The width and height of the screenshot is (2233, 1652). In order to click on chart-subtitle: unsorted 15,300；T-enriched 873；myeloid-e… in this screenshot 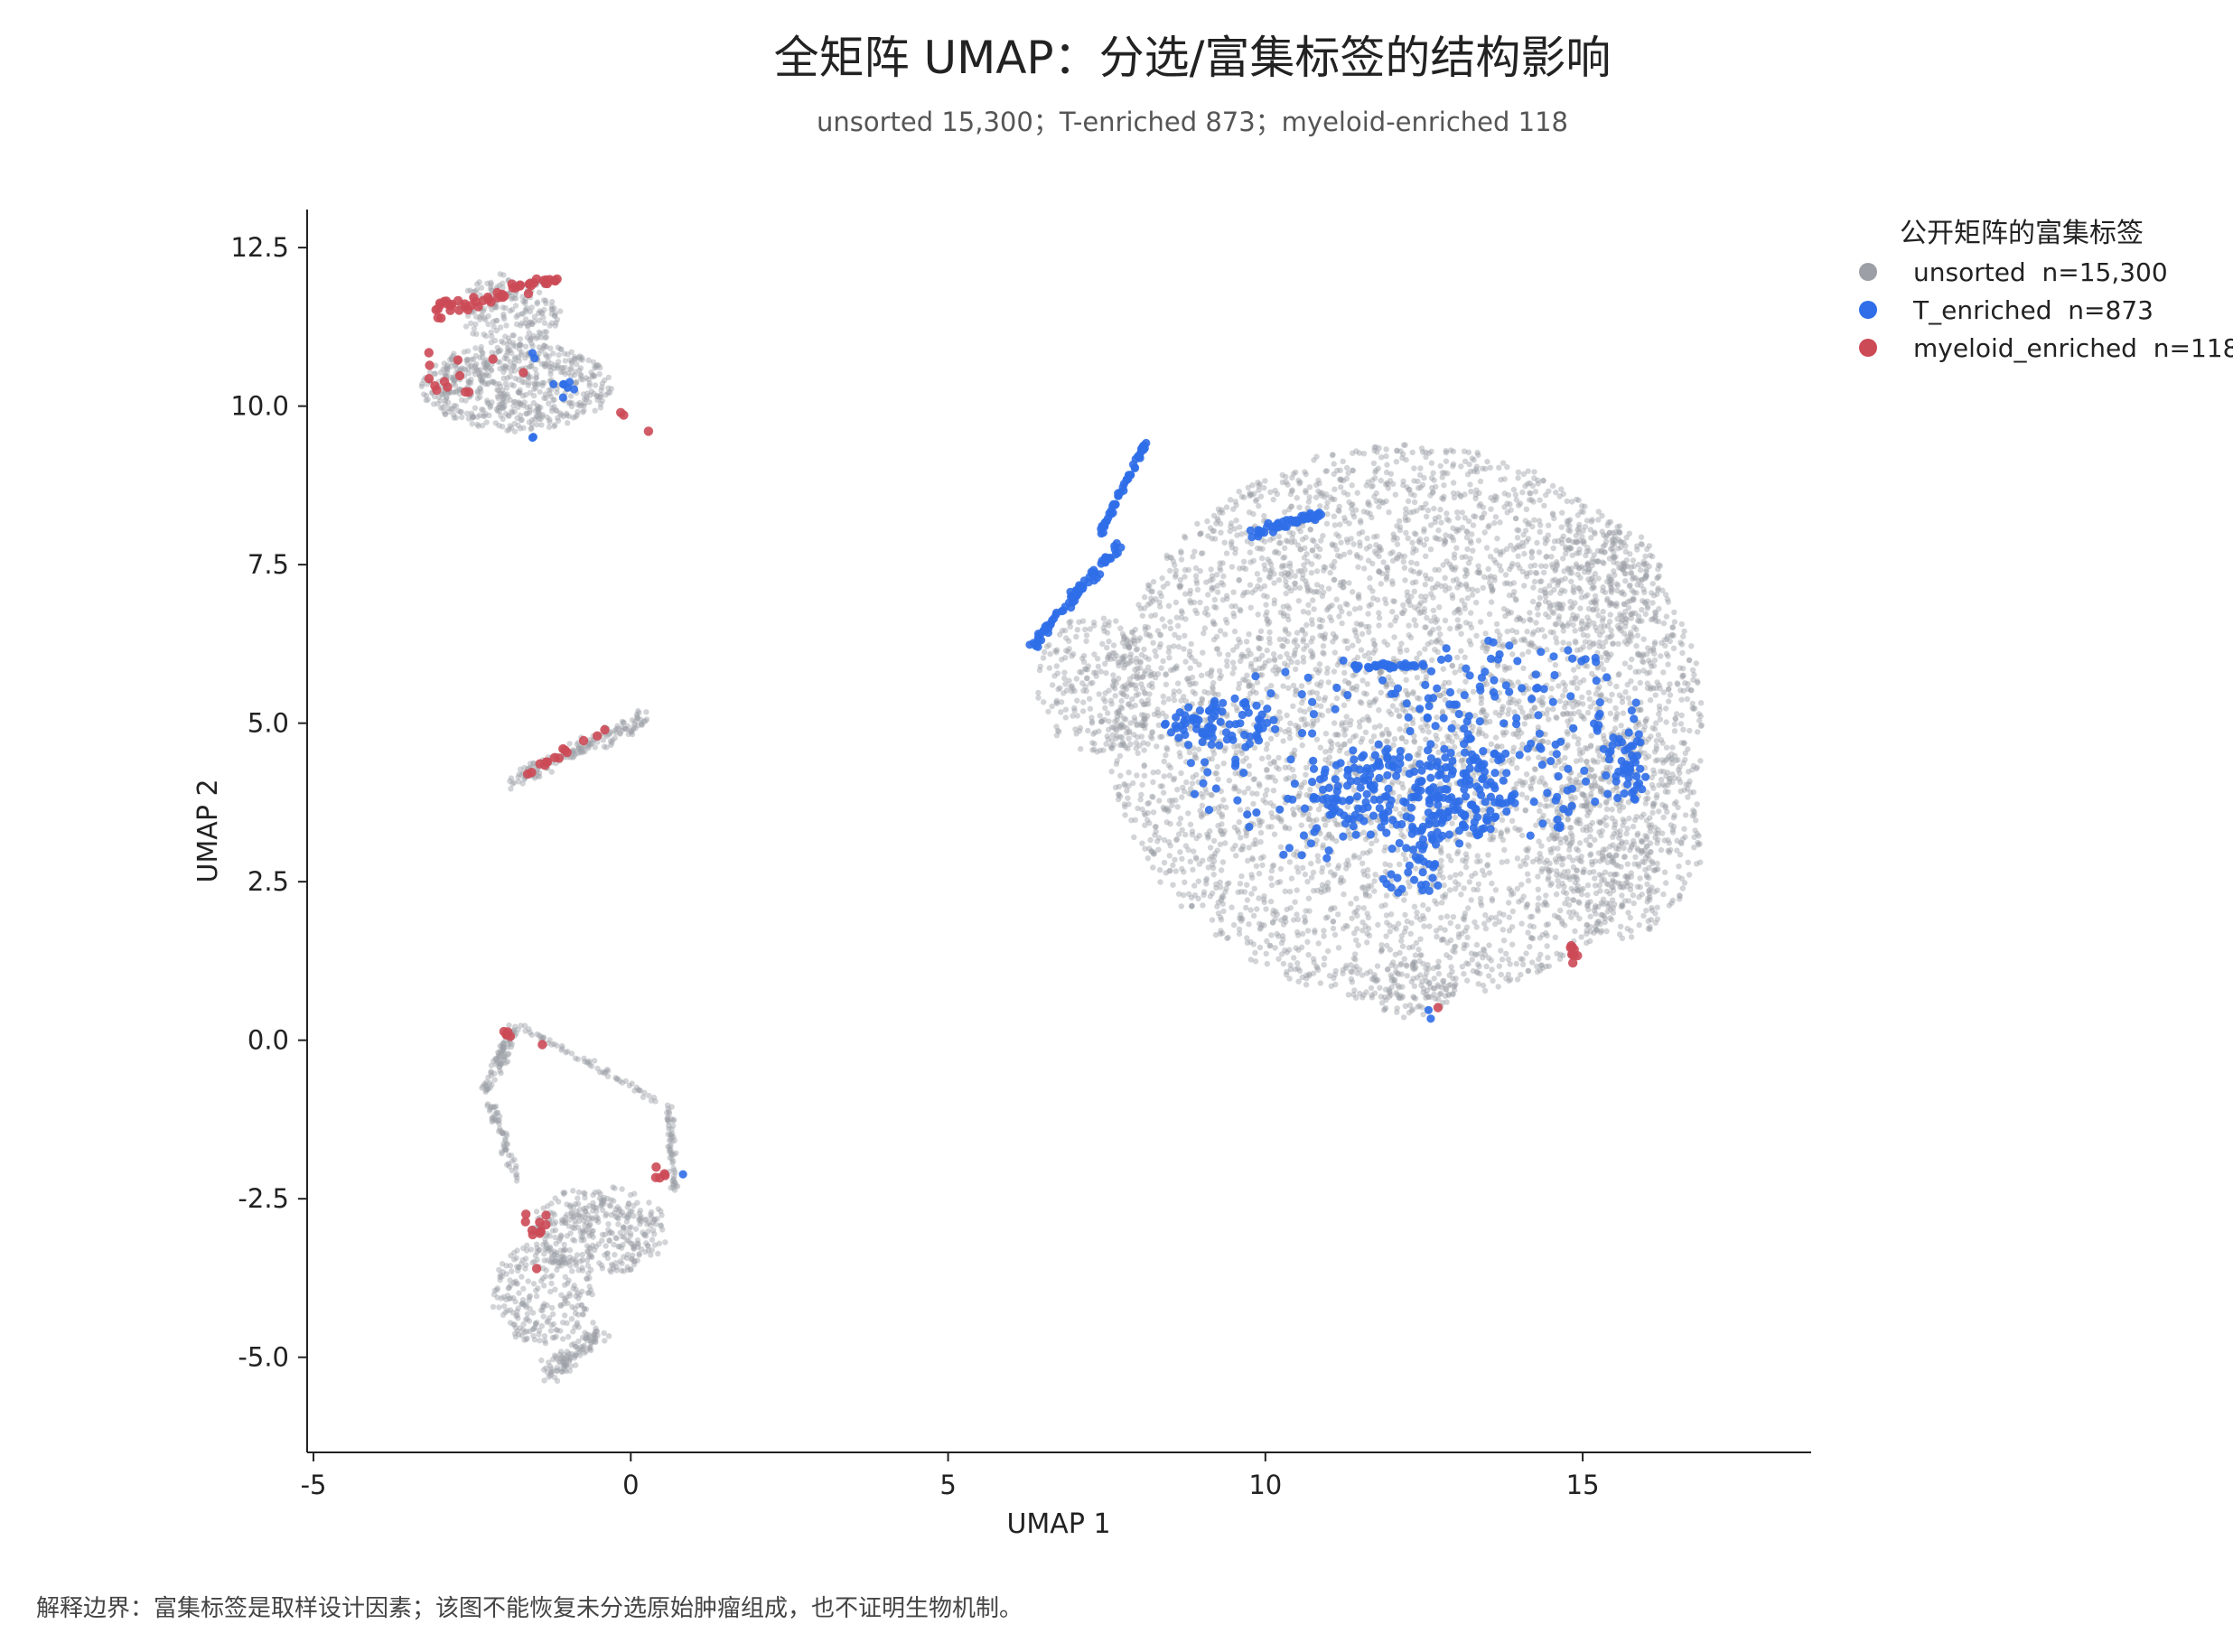, I will do `click(1192, 122)`.